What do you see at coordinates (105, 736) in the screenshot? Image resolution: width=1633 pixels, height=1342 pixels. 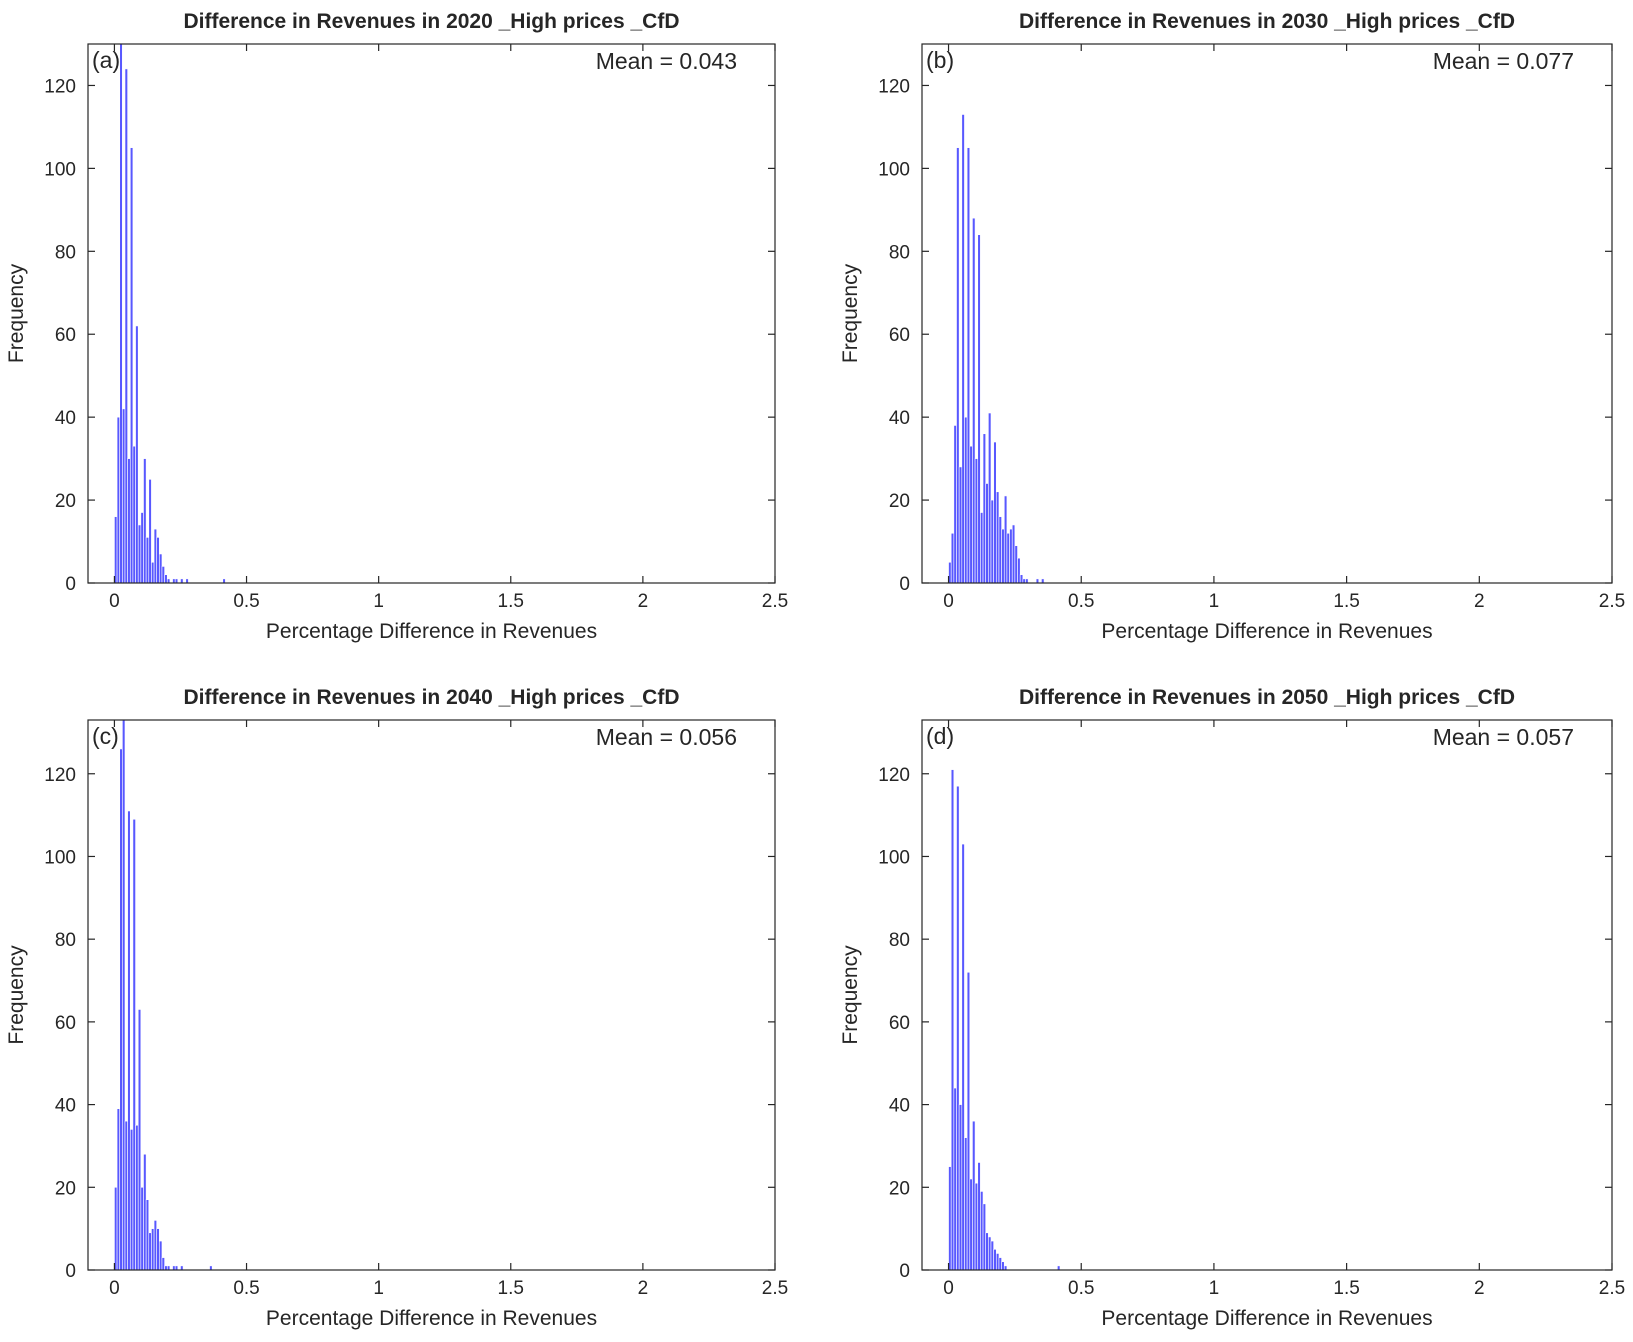 I see `panel-label: (c)` at bounding box center [105, 736].